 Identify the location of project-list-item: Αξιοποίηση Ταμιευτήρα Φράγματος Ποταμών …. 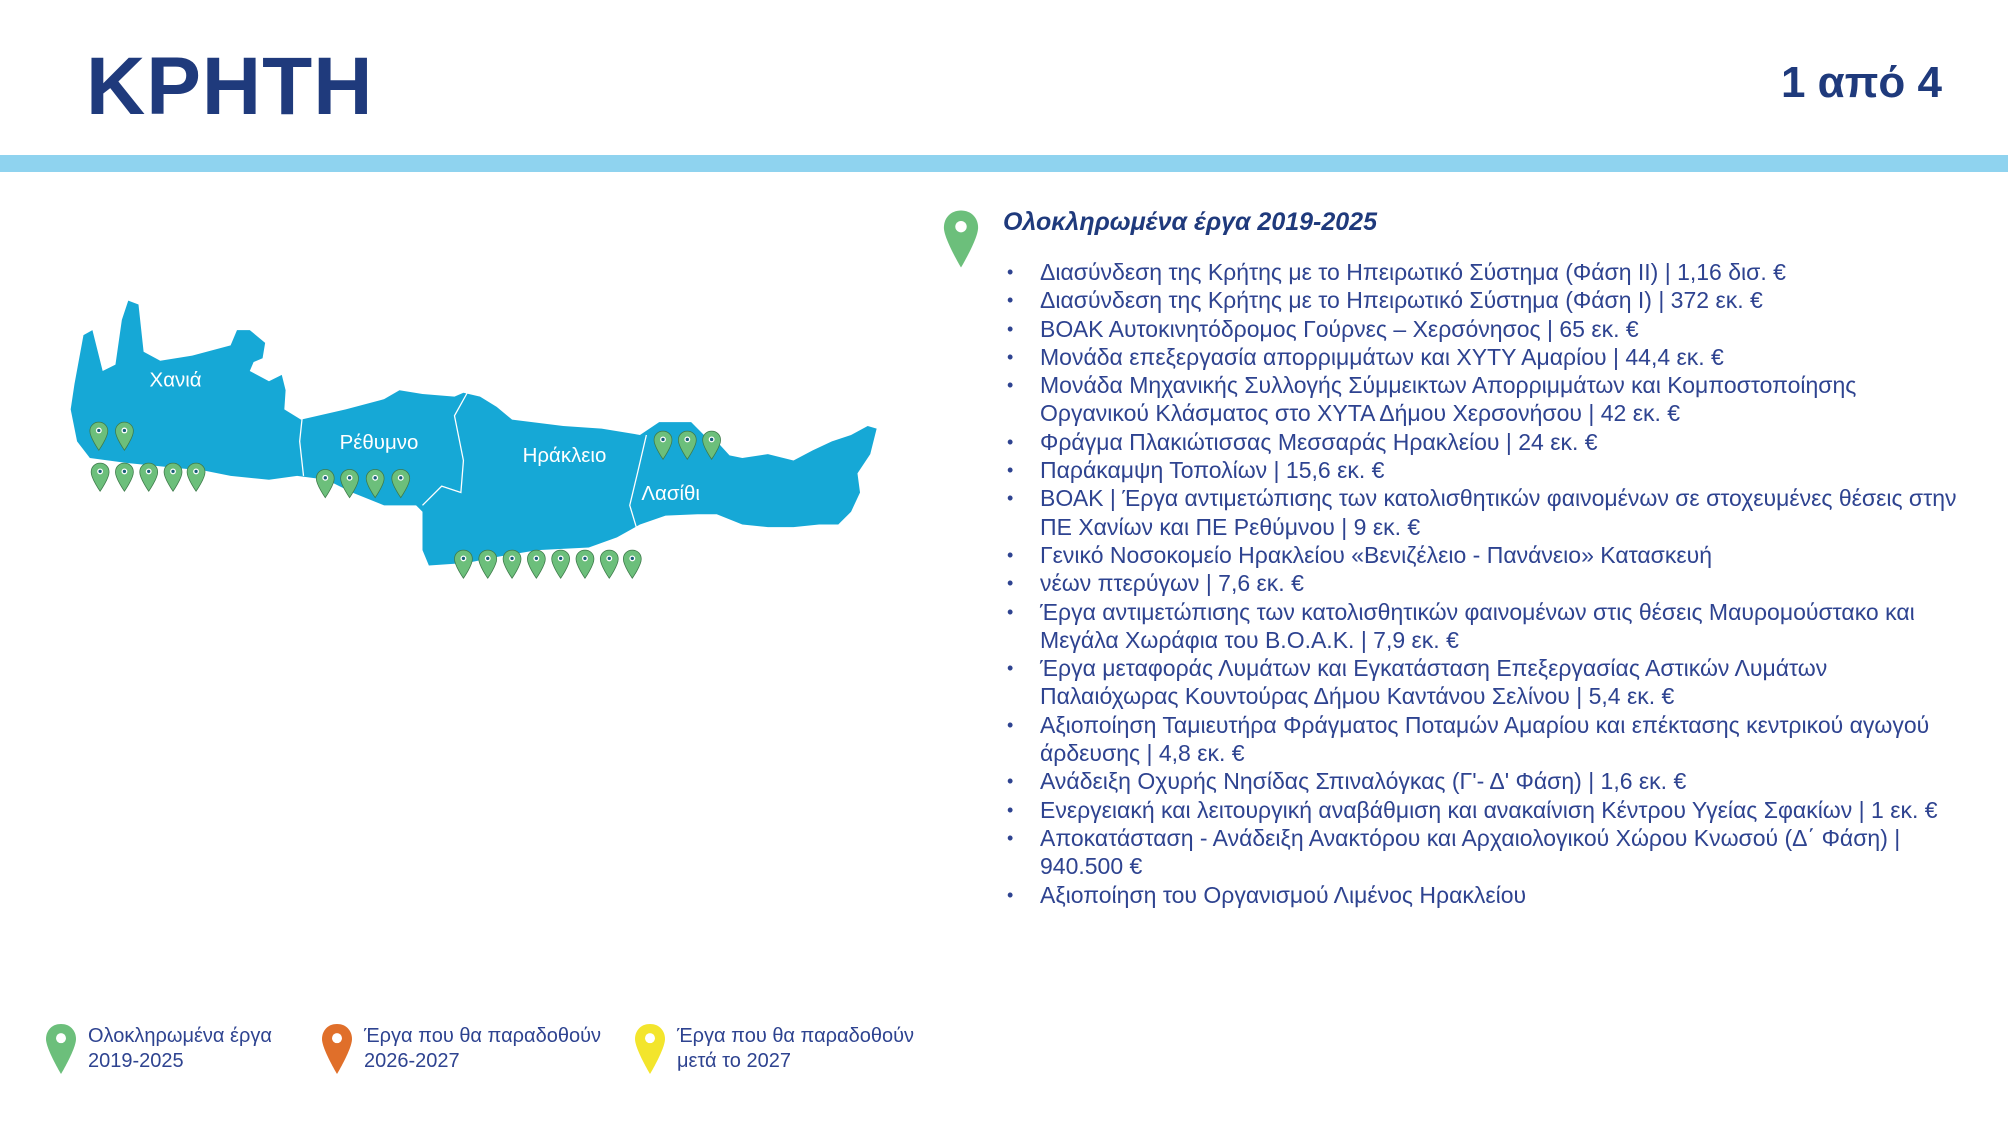
(1487, 739).